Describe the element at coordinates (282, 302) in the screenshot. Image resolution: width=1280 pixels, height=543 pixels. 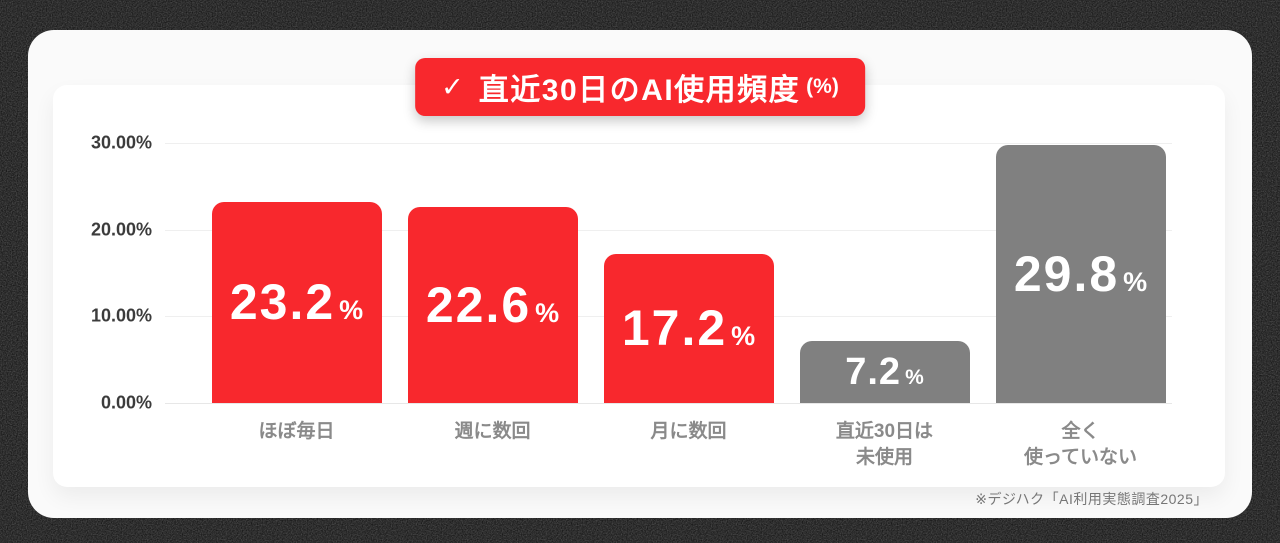
I see `bar-value: 23.2` at that location.